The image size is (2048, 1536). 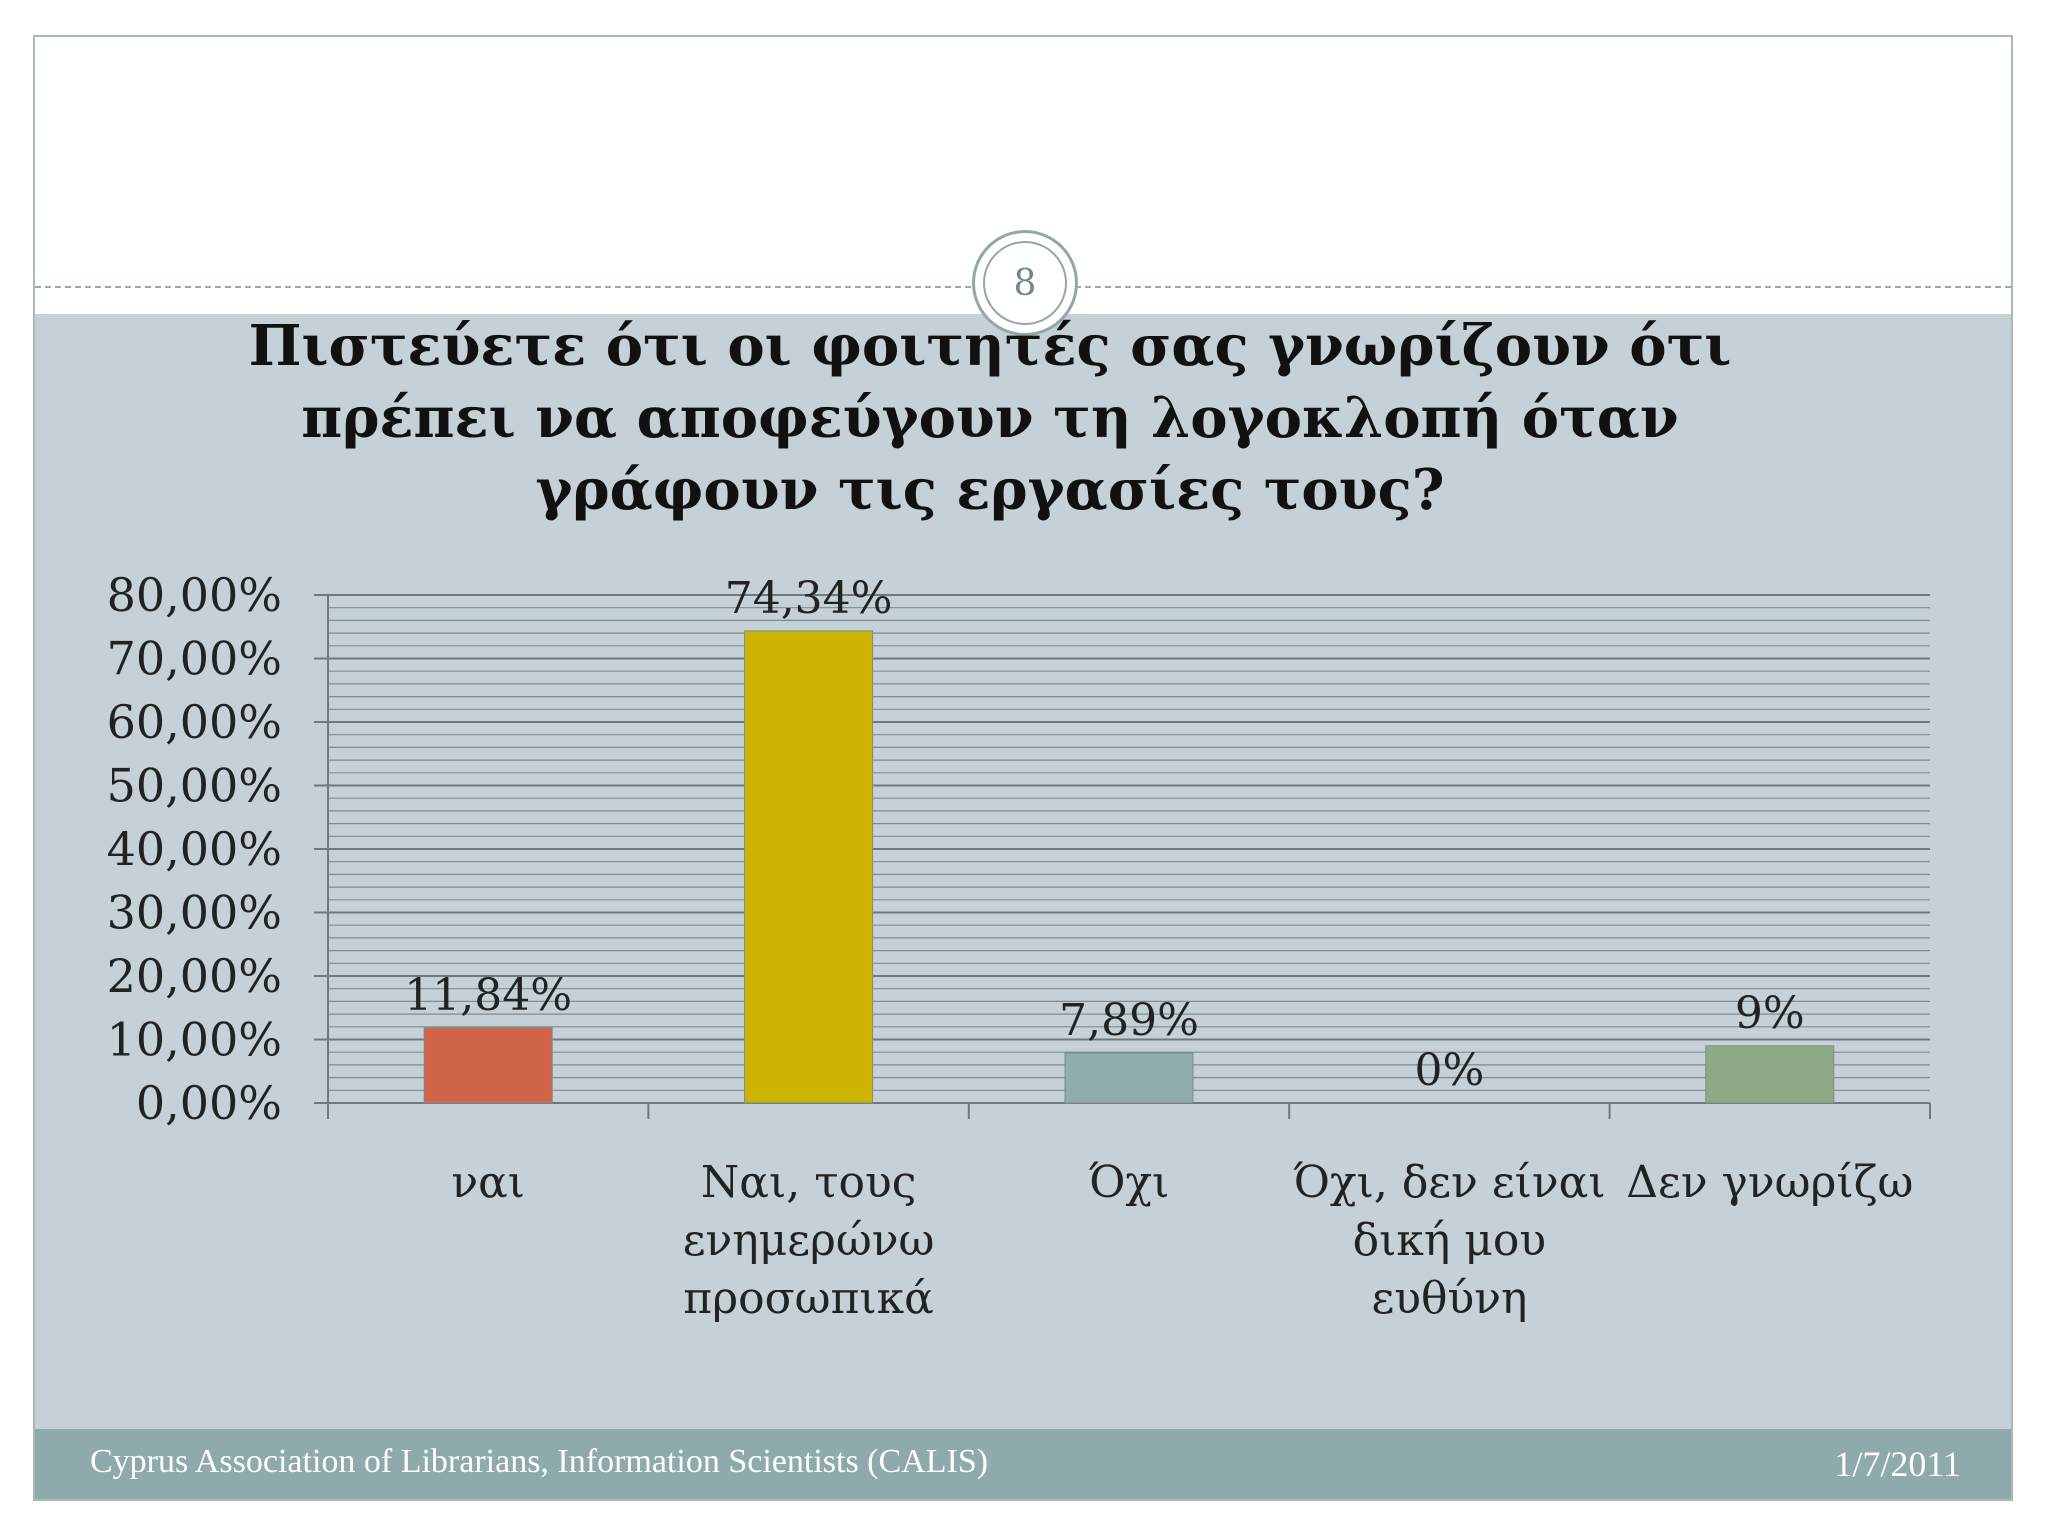 I want to click on category-label: Όχι, so click(x=1129, y=1182).